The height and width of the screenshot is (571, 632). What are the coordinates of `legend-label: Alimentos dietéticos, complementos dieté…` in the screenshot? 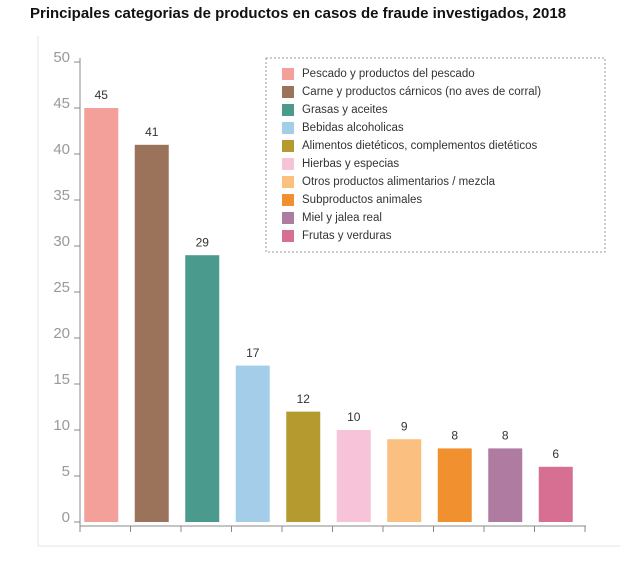 It's located at (419, 146).